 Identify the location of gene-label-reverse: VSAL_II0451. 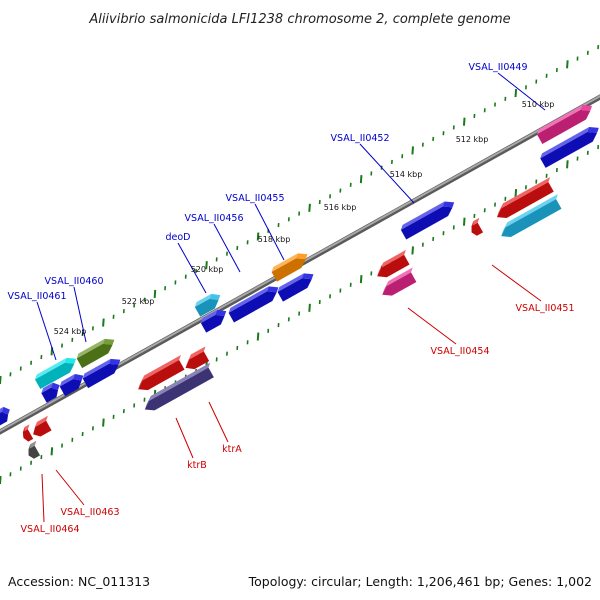
(544, 308).